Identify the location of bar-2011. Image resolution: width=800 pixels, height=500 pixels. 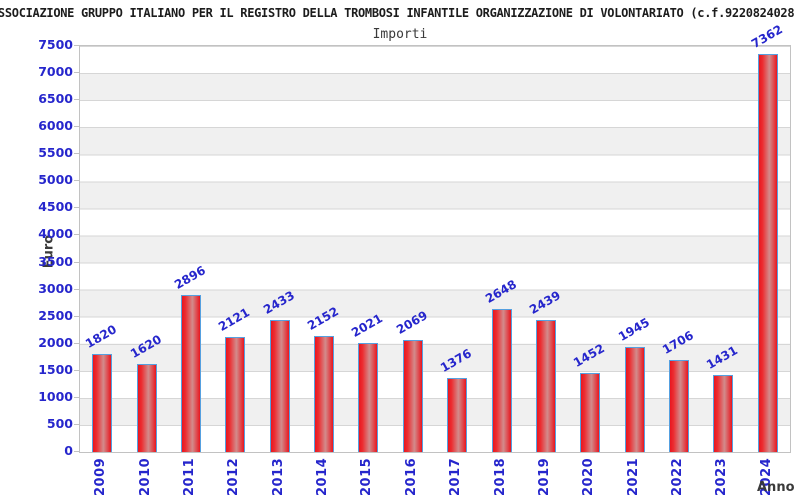
(190, 373).